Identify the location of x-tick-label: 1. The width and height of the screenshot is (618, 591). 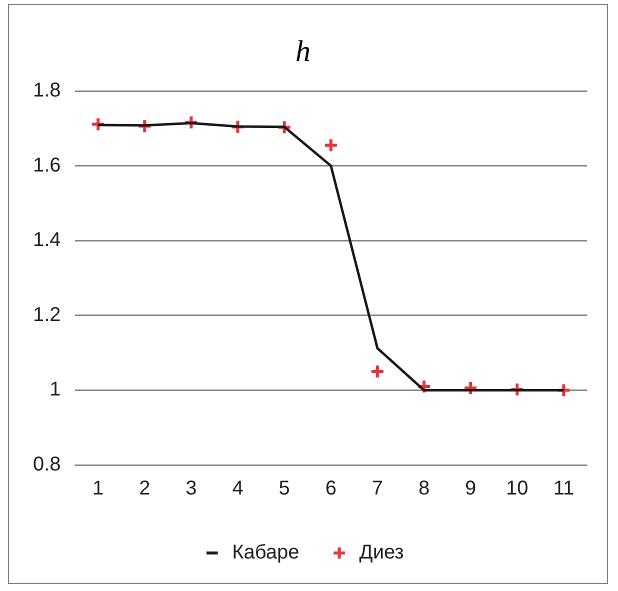
(98, 489).